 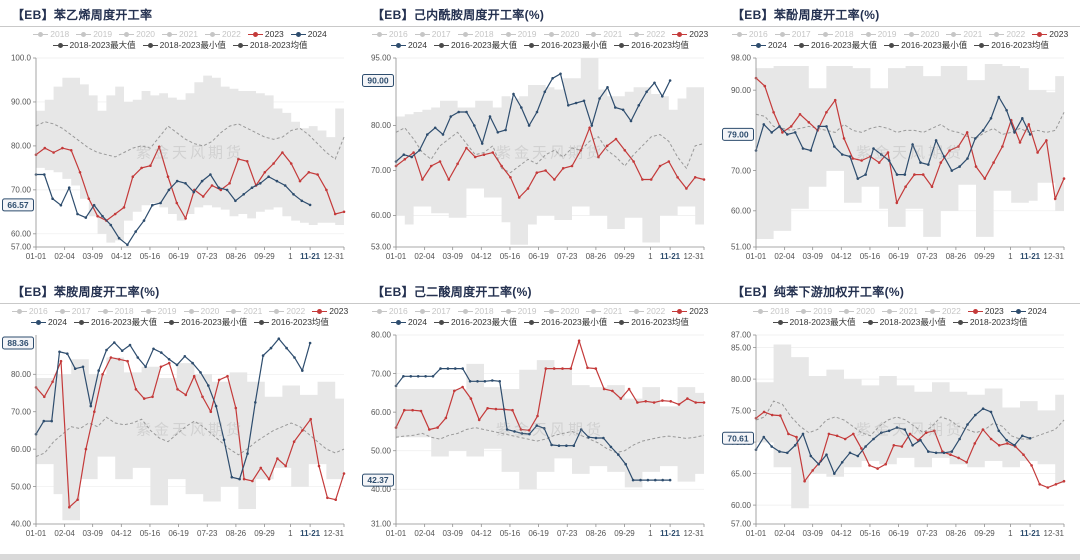 What do you see at coordinates (574, 322) in the screenshot?
I see `legend-label: 2016-2023最小值` at bounding box center [574, 322].